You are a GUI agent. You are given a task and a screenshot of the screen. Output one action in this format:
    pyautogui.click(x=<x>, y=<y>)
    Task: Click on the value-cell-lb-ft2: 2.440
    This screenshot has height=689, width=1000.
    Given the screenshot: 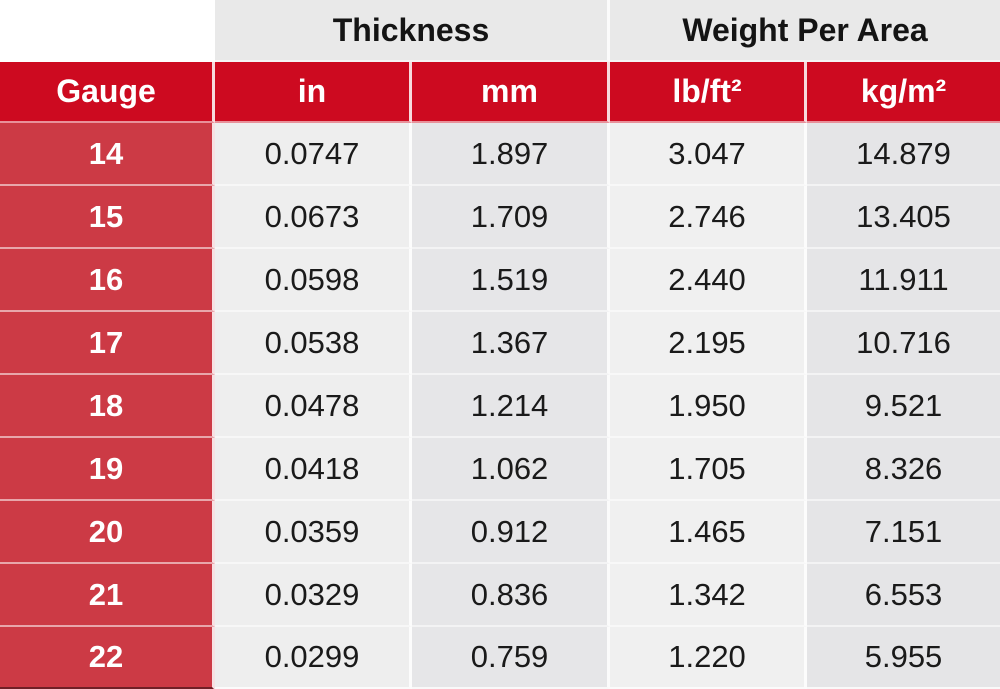 What is the action you would take?
    pyautogui.click(x=709, y=280)
    